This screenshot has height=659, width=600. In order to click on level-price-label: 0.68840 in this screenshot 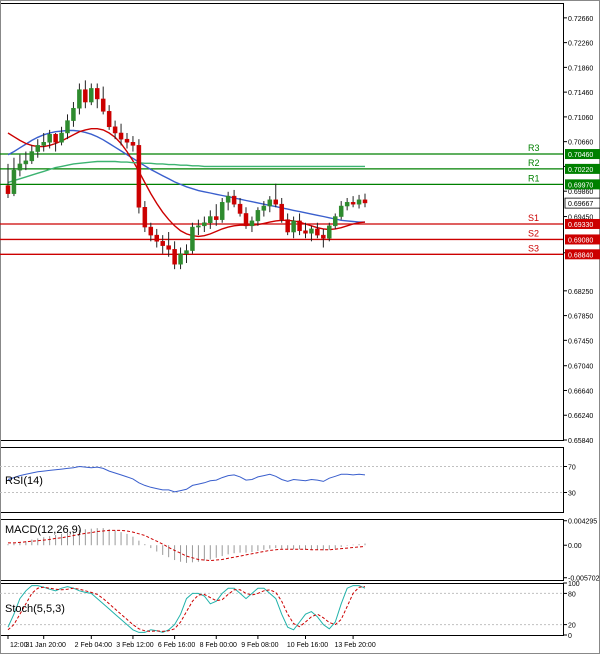, I will do `click(580, 255)`.